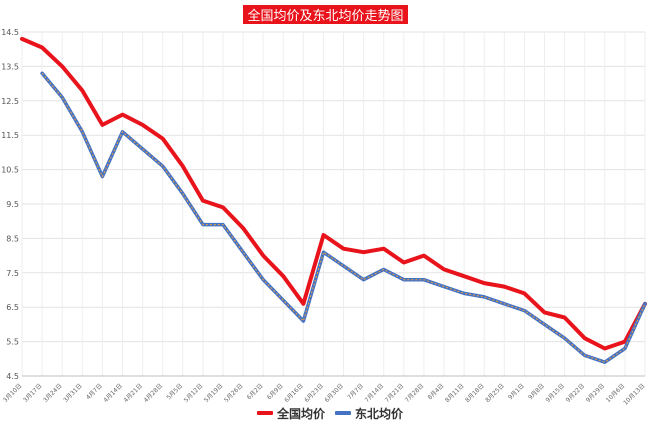 The image size is (650, 426). I want to click on y-tick-label: 6.5, so click(12, 307).